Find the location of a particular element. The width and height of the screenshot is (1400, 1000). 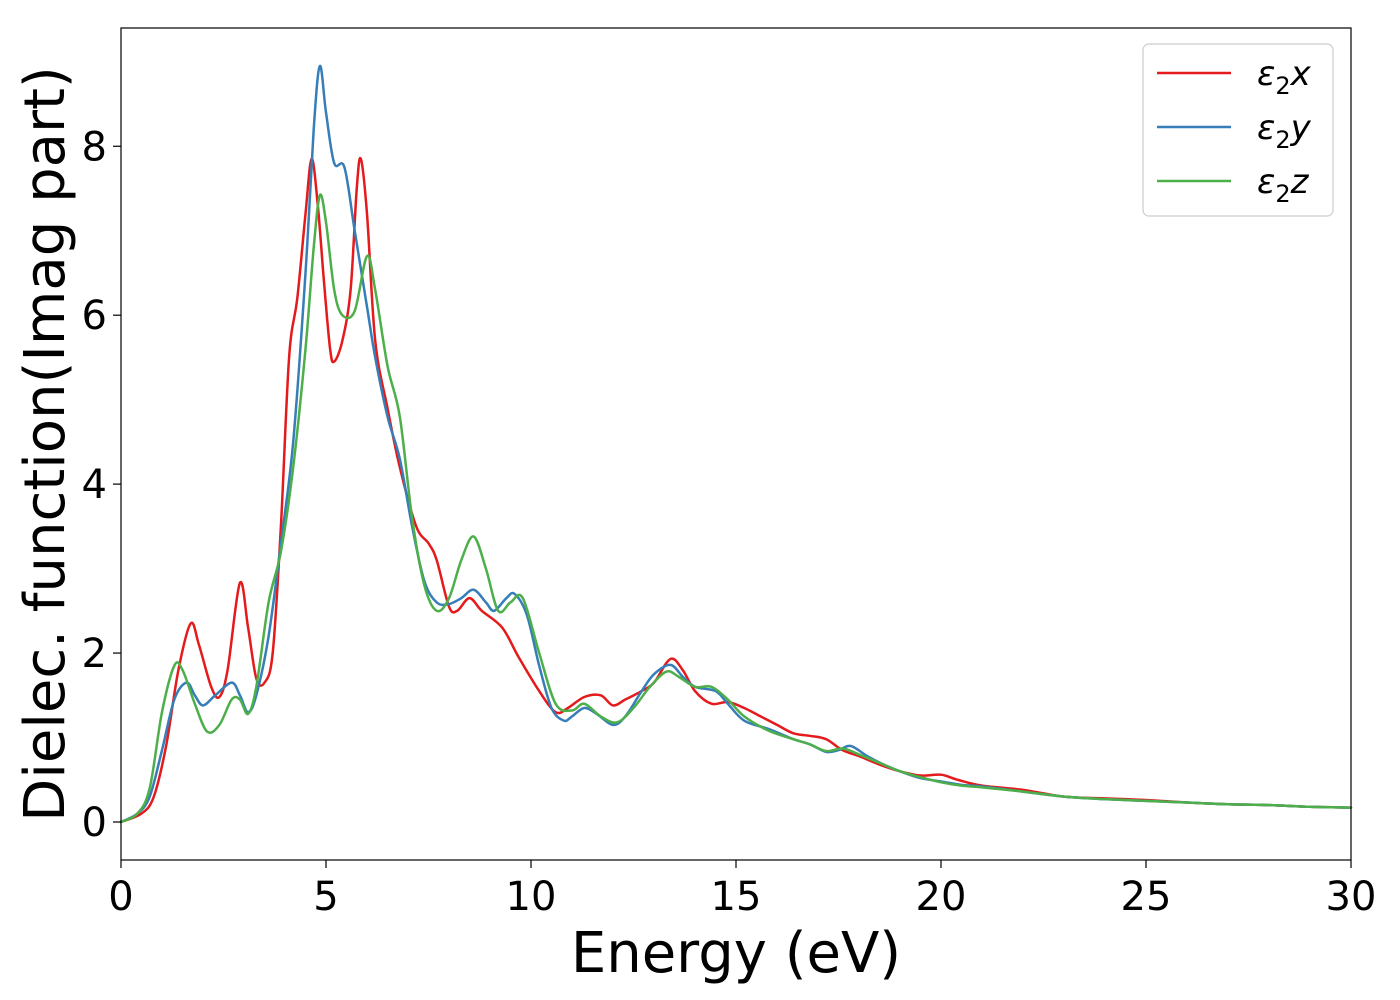

legend-box is located at coordinates (1238, 130).